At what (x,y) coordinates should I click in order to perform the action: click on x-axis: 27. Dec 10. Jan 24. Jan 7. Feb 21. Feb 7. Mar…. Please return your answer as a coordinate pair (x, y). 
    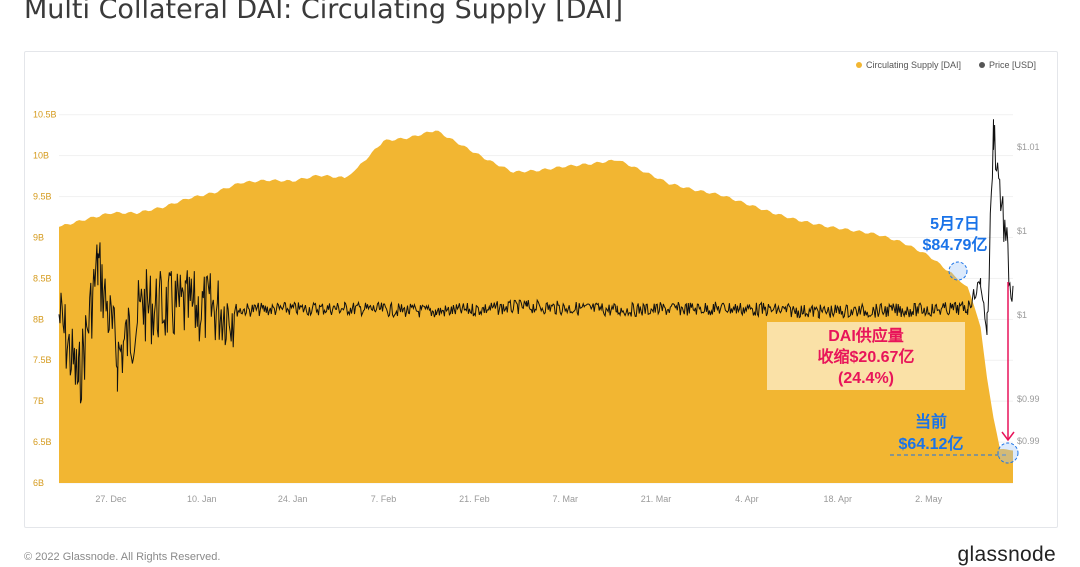
    Looking at the image, I should click on (518, 499).